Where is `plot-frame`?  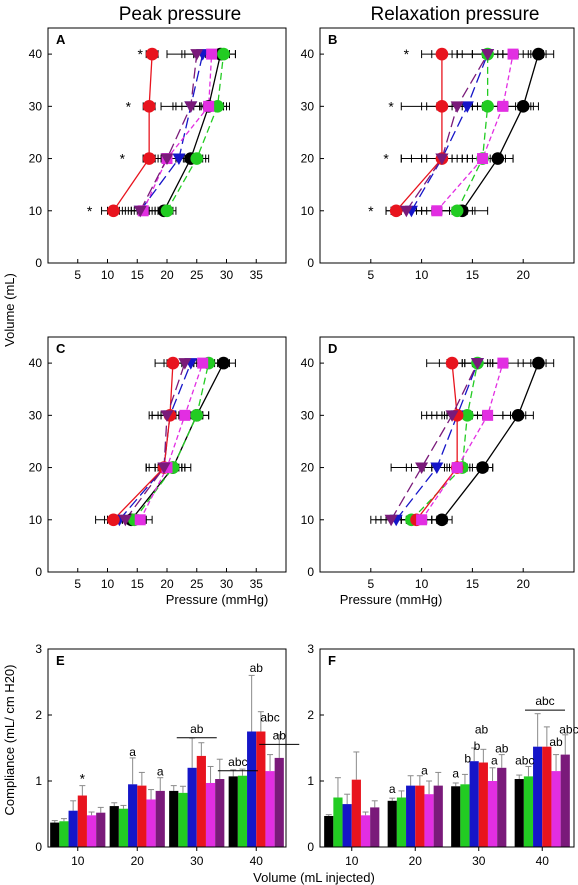 plot-frame is located at coordinates (447, 454).